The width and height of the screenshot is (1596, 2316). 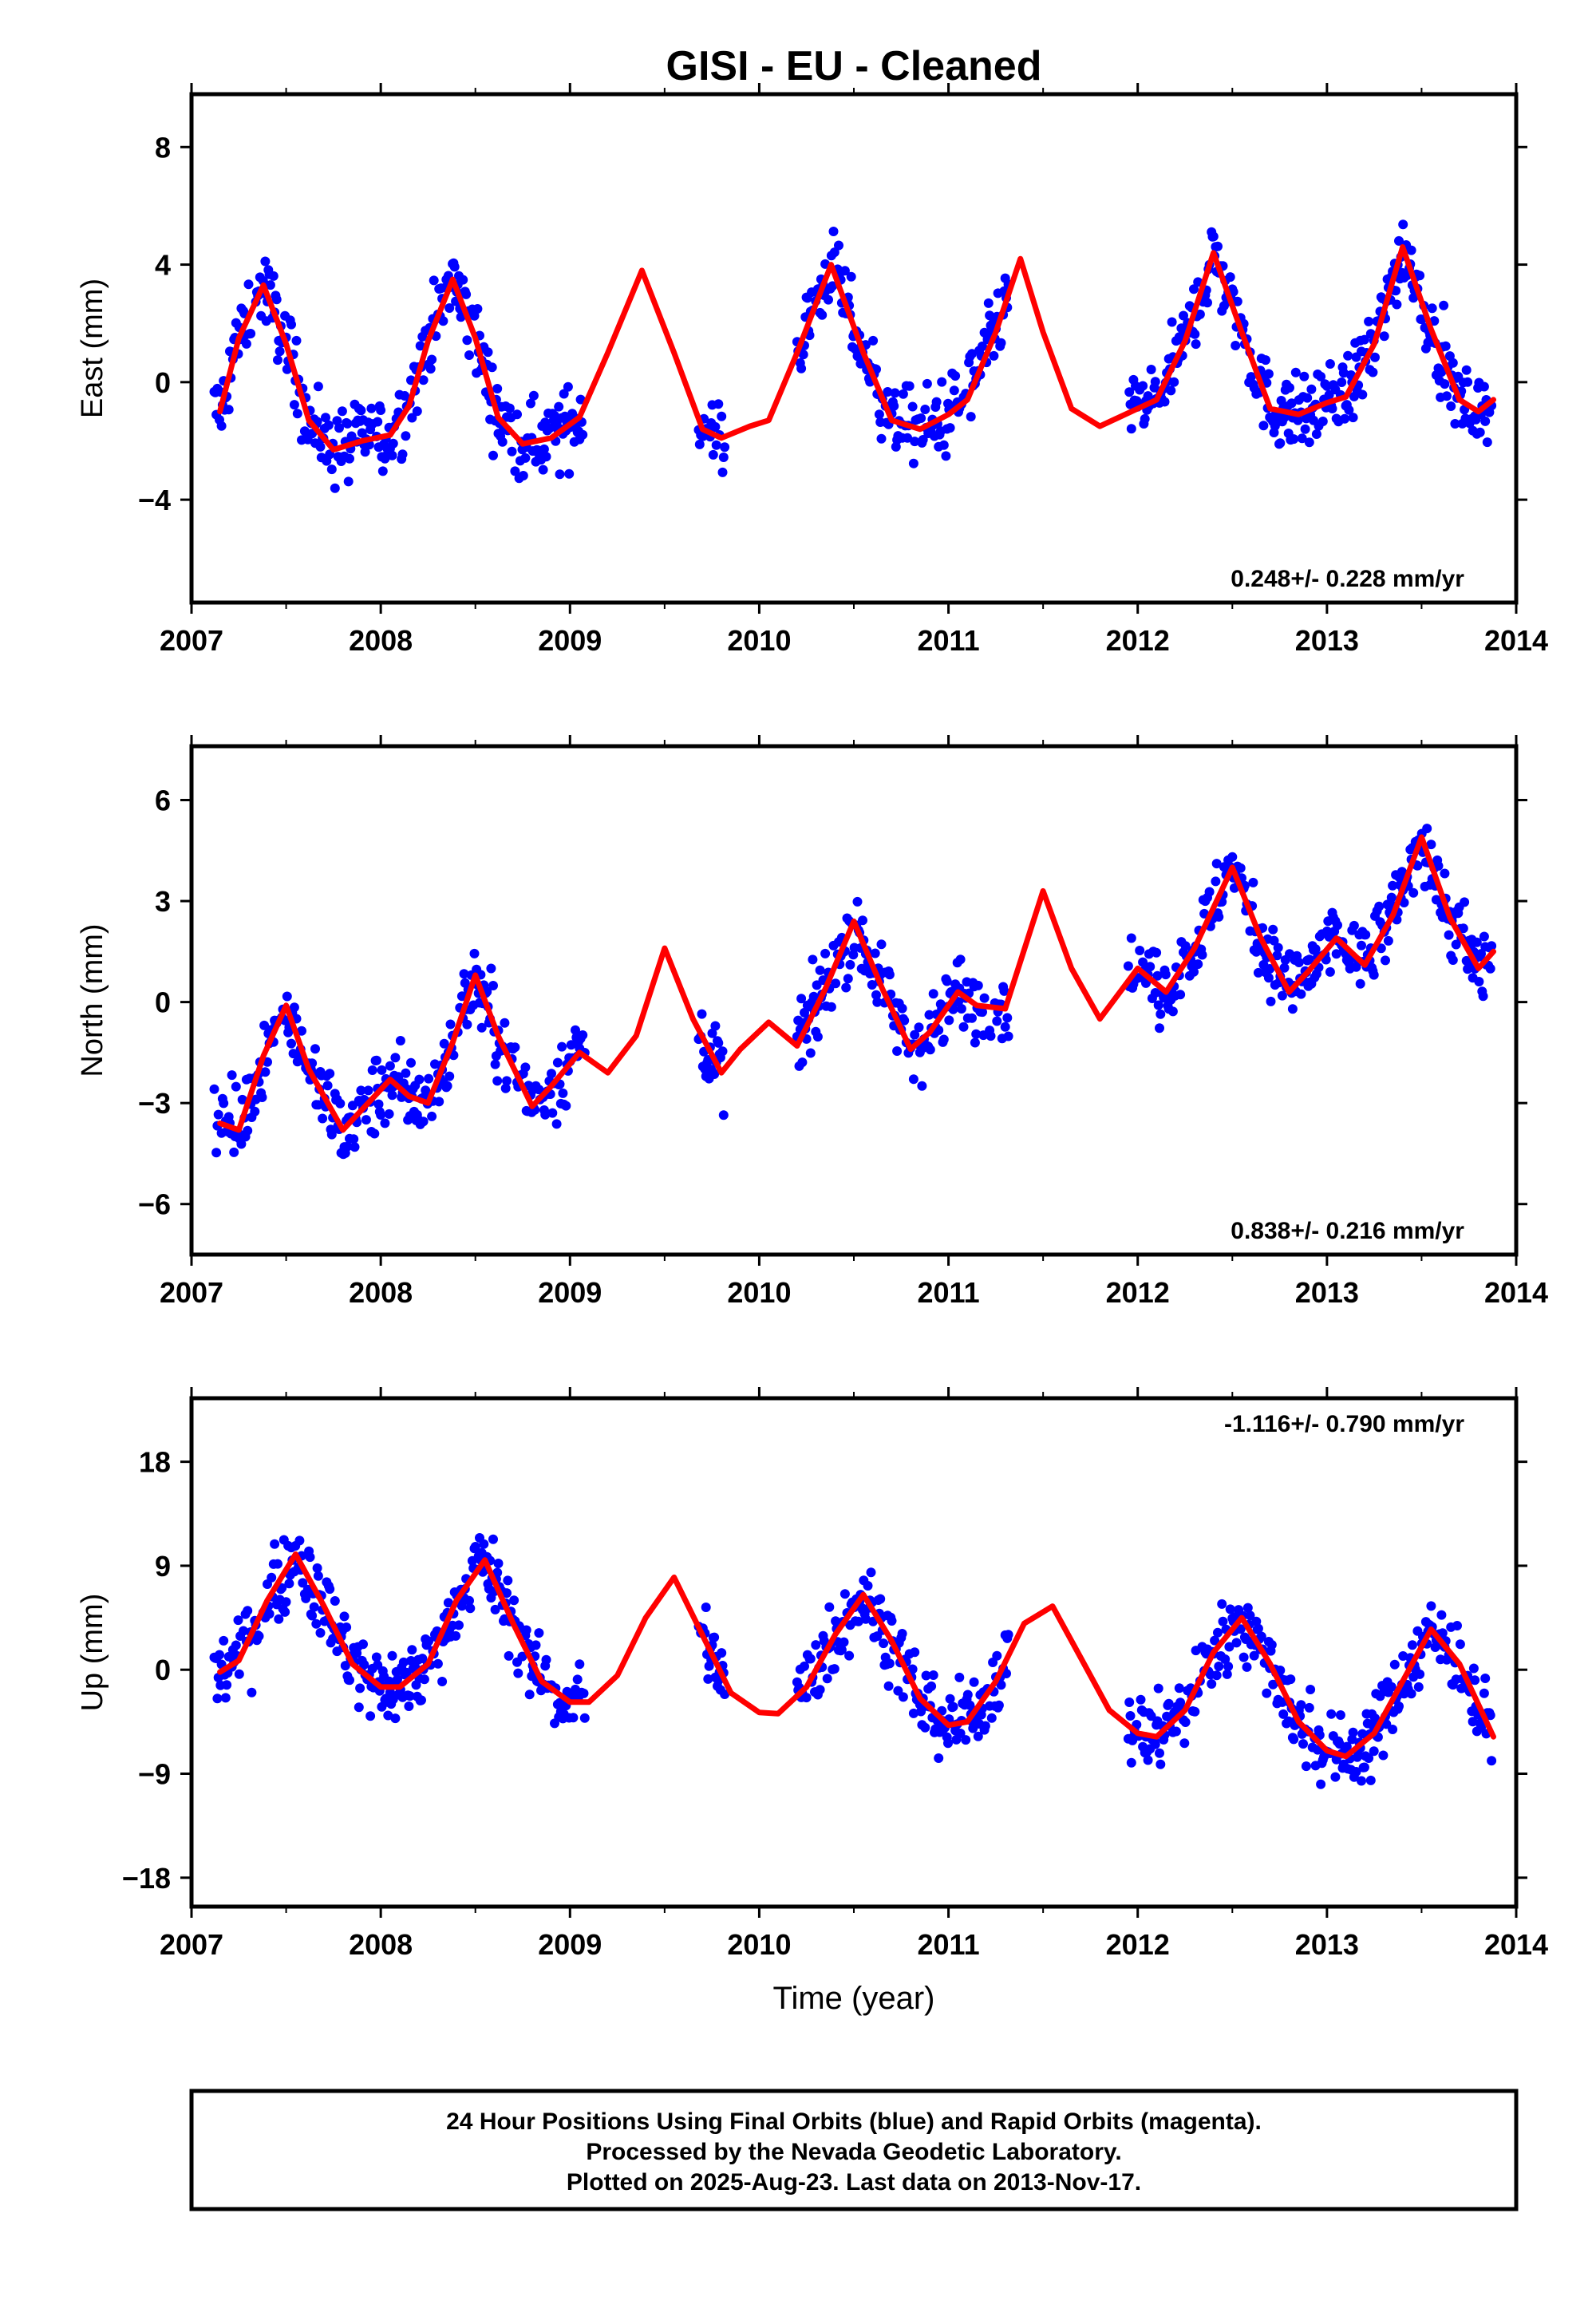 What do you see at coordinates (1344, 1424) in the screenshot?
I see `up-rate-label: -1.116+/- 0.790 mm/yr` at bounding box center [1344, 1424].